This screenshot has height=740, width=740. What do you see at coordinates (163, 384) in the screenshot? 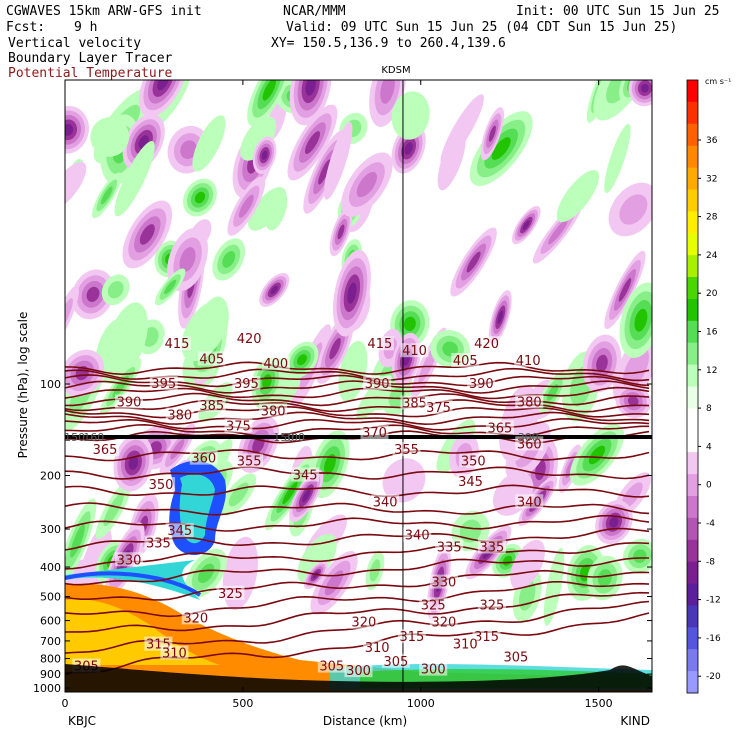
I see `theta-label: 395` at bounding box center [163, 384].